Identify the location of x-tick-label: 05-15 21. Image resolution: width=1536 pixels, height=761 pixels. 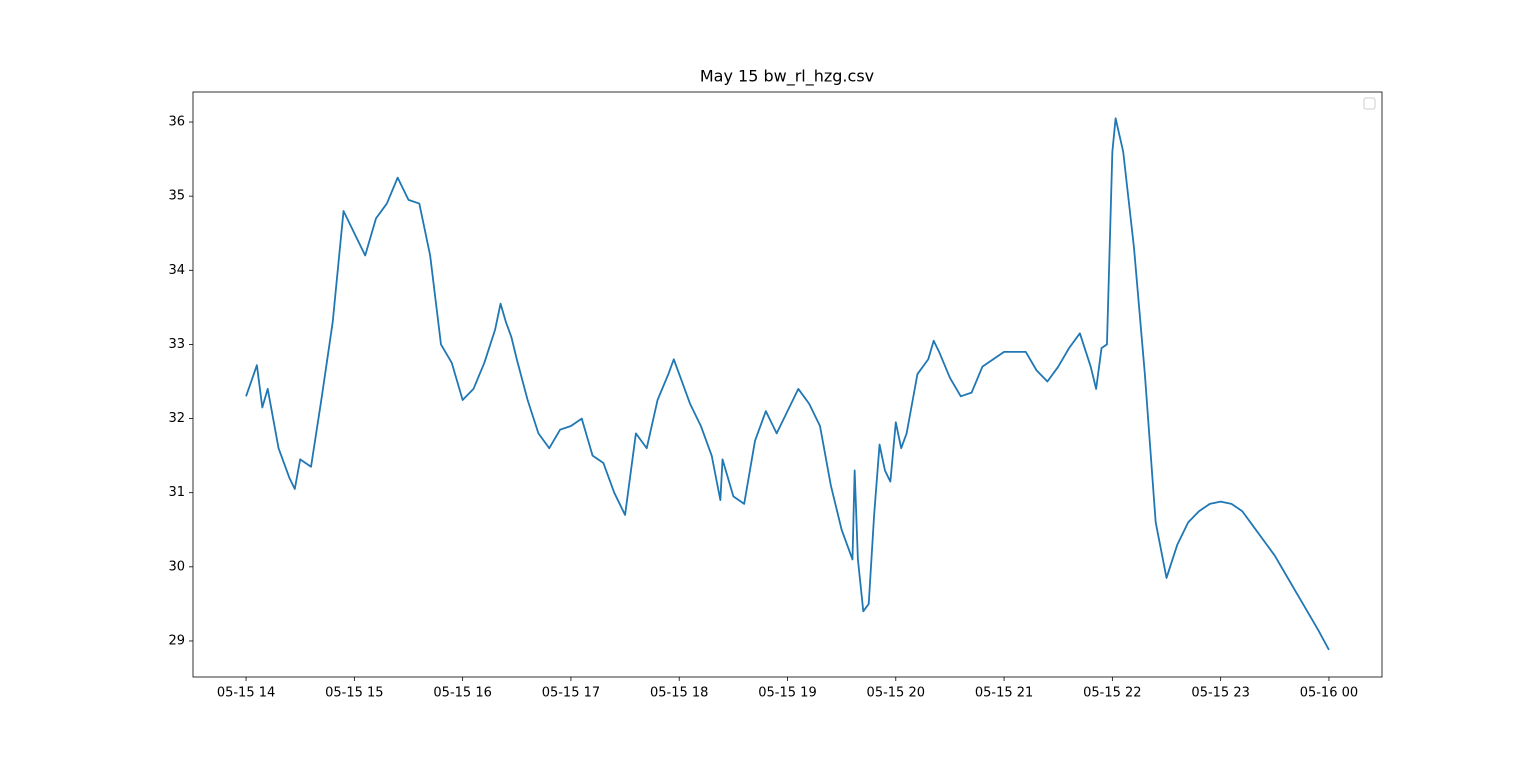
(1004, 693).